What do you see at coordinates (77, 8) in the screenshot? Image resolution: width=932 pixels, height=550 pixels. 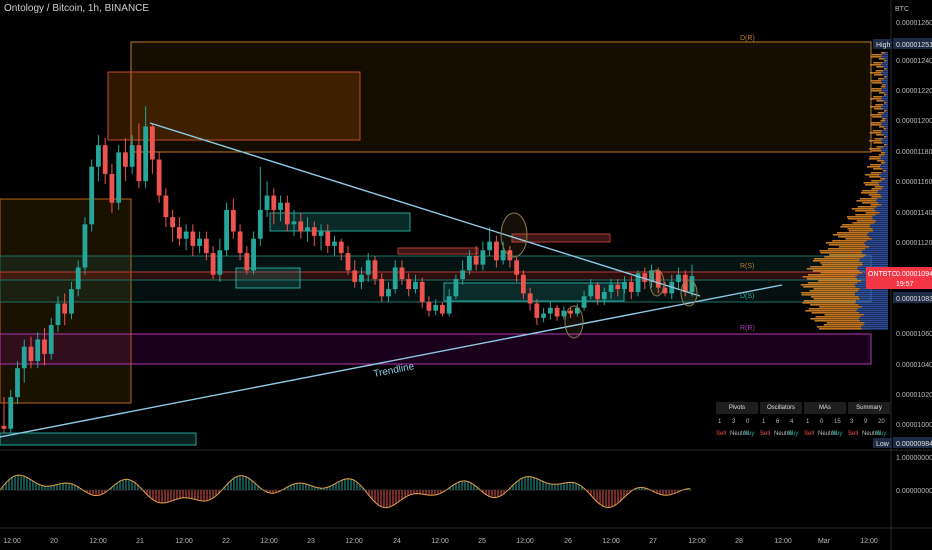 I see `chart-title: Ontology / Bitcoin, 1h, BINANCE` at bounding box center [77, 8].